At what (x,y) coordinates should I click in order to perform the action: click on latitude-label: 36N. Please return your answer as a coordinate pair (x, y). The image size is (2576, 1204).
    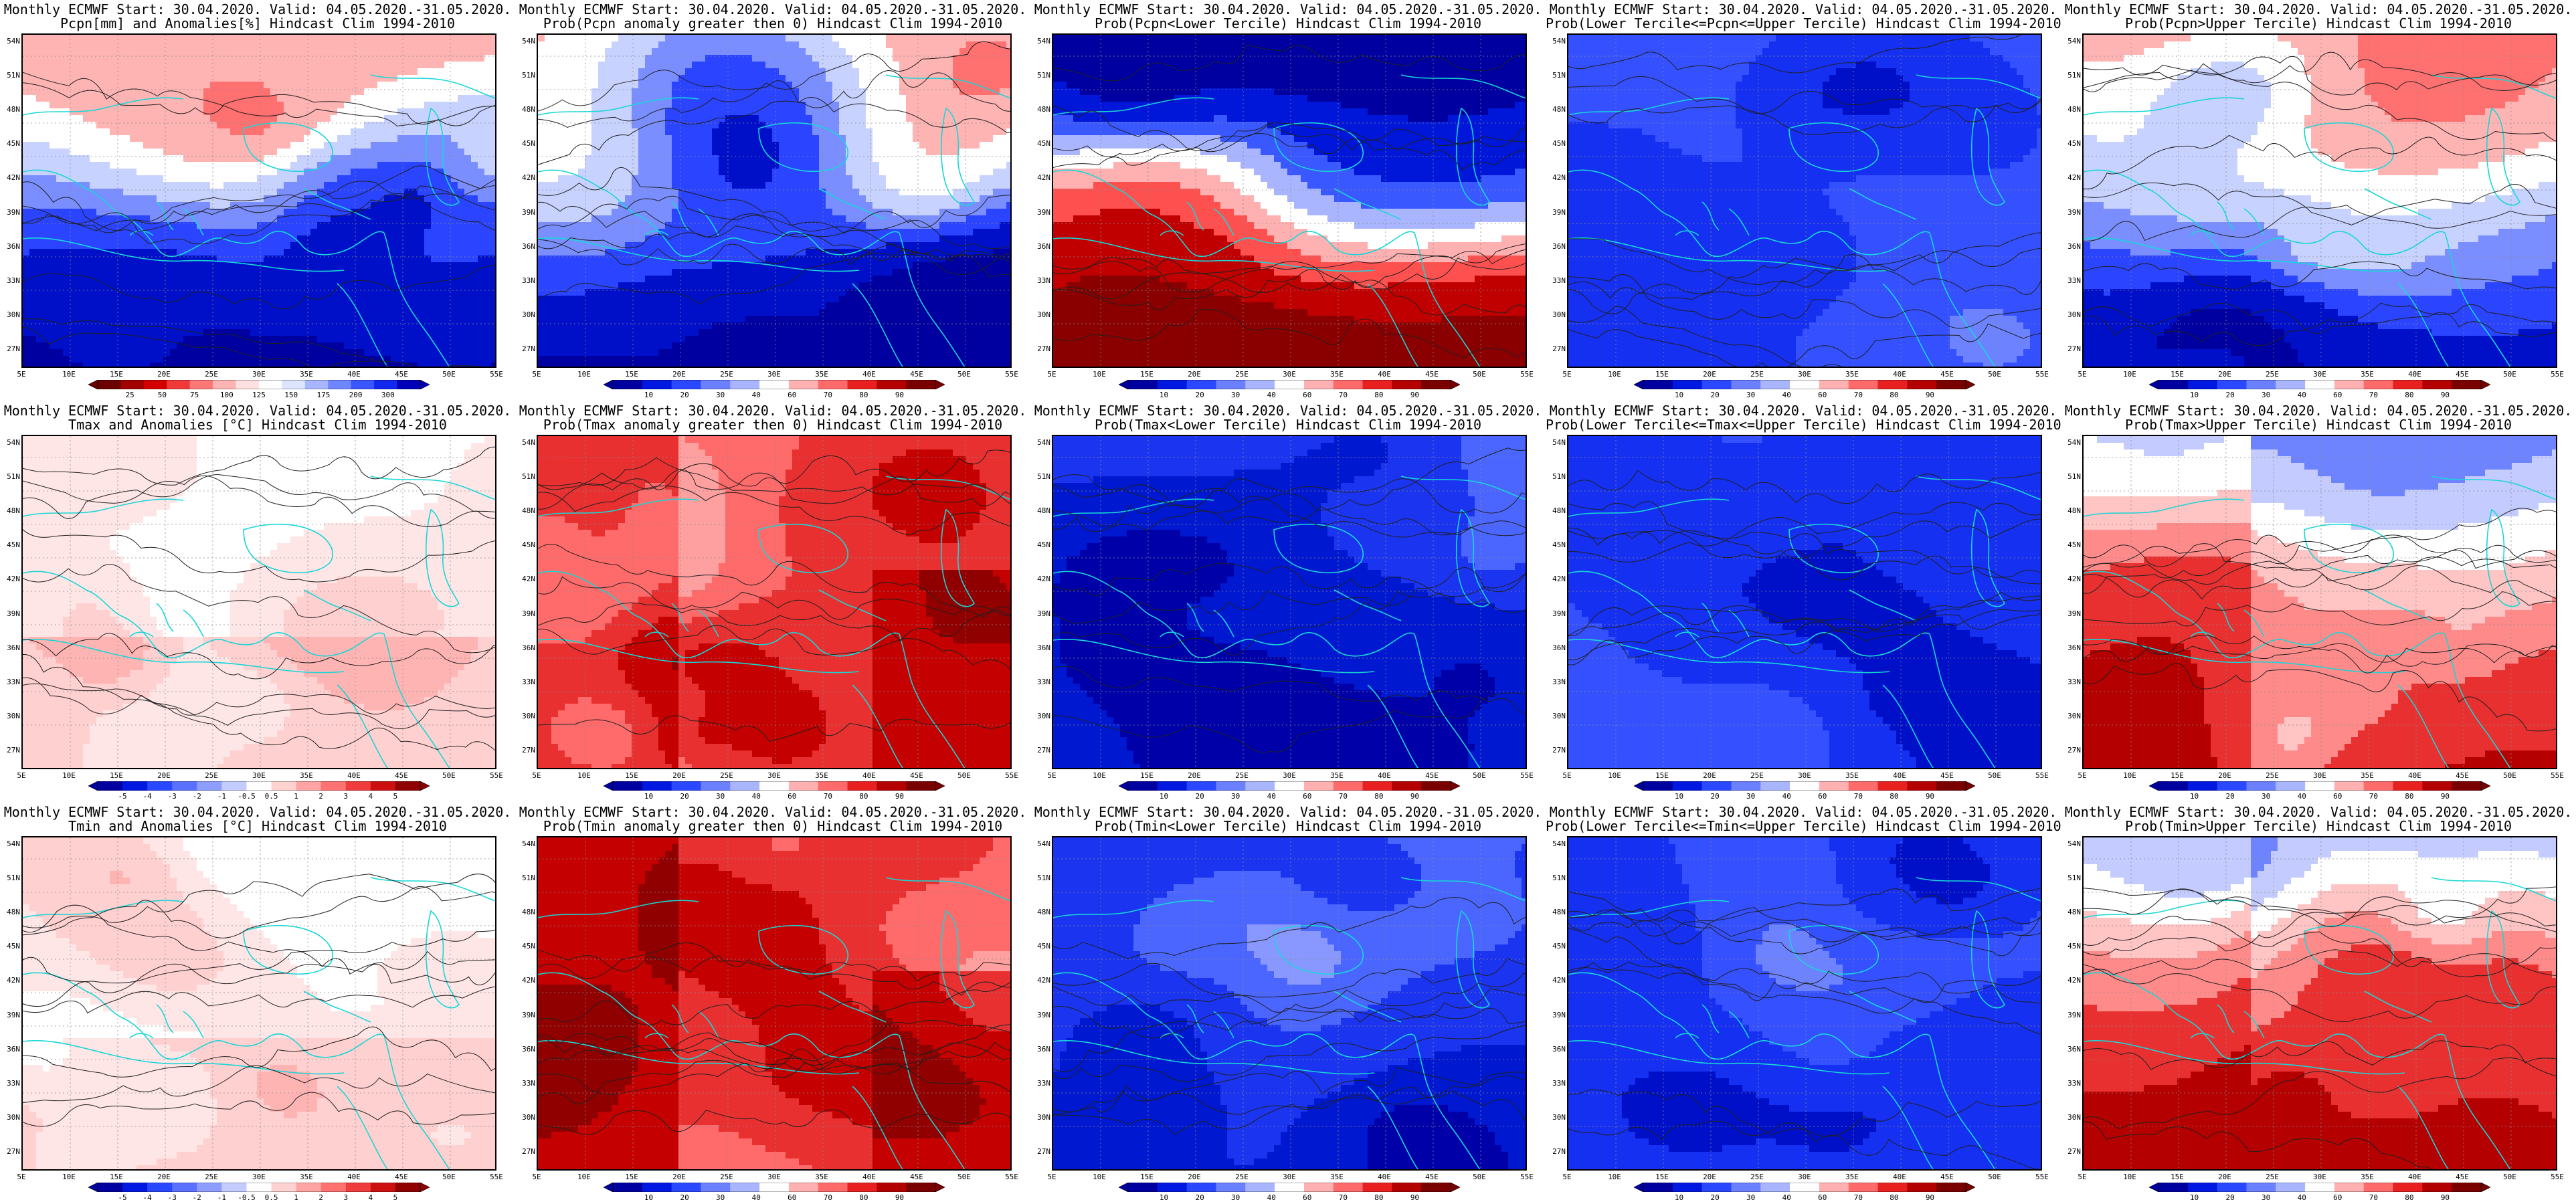
    Looking at the image, I should click on (525, 647).